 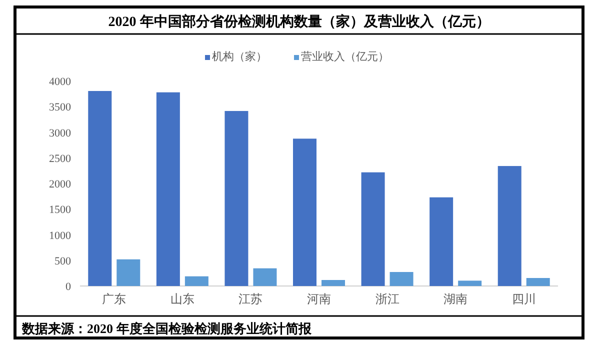 What do you see at coordinates (299, 22) in the screenshot?
I see `title: 2020 年中国部分省份检测机构数量（家）及营业收入（亿元）` at bounding box center [299, 22].